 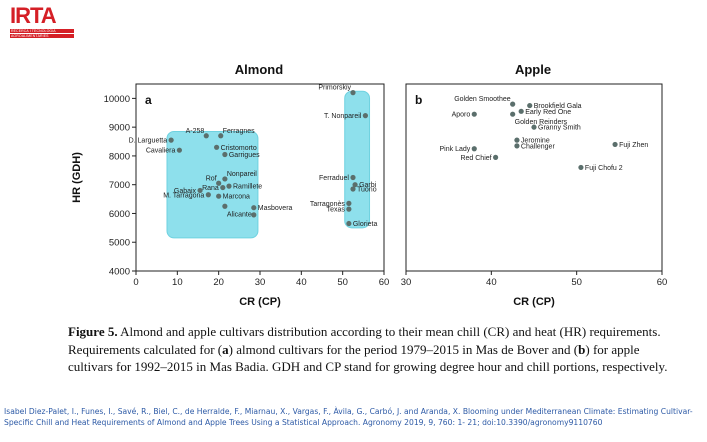 What do you see at coordinates (135, 282) in the screenshot?
I see `x-tick-label: 0` at bounding box center [135, 282].